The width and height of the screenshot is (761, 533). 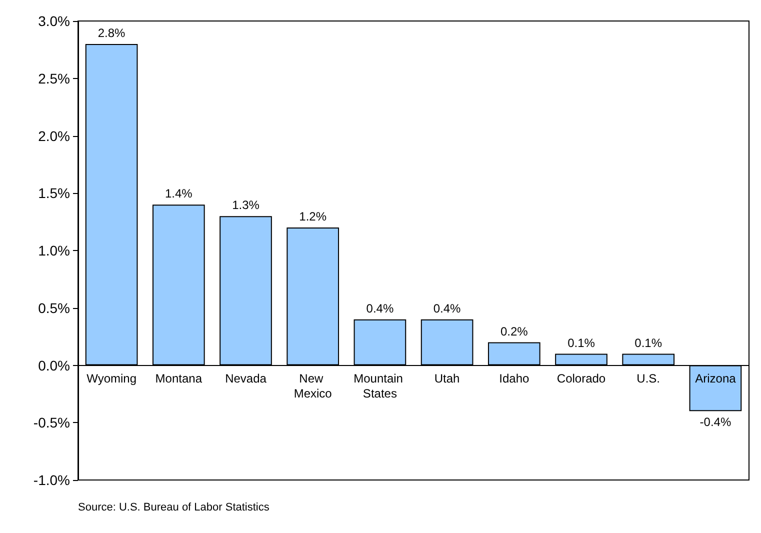 What do you see at coordinates (581, 379) in the screenshot?
I see `x-tick-label: Colorado` at bounding box center [581, 379].